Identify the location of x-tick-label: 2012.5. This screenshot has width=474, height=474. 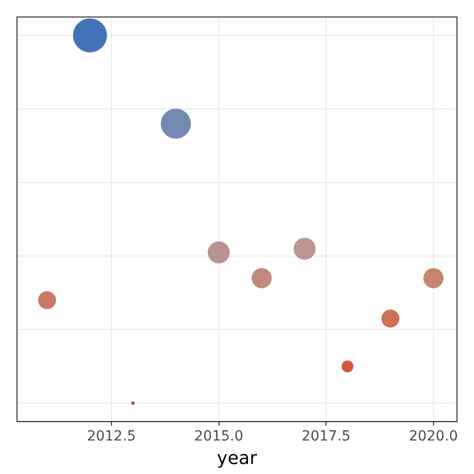
(111, 436).